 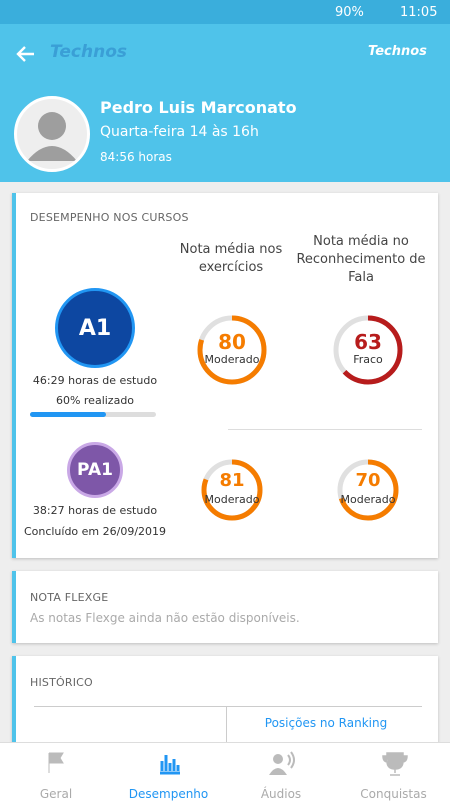 What do you see at coordinates (419, 12) in the screenshot?
I see `time: 11:05` at bounding box center [419, 12].